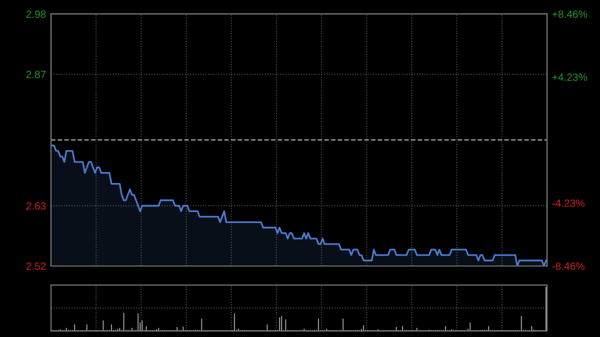 This screenshot has width=600, height=337. What do you see at coordinates (568, 266) in the screenshot?
I see `y2-tick-label: -8.46%` at bounding box center [568, 266].